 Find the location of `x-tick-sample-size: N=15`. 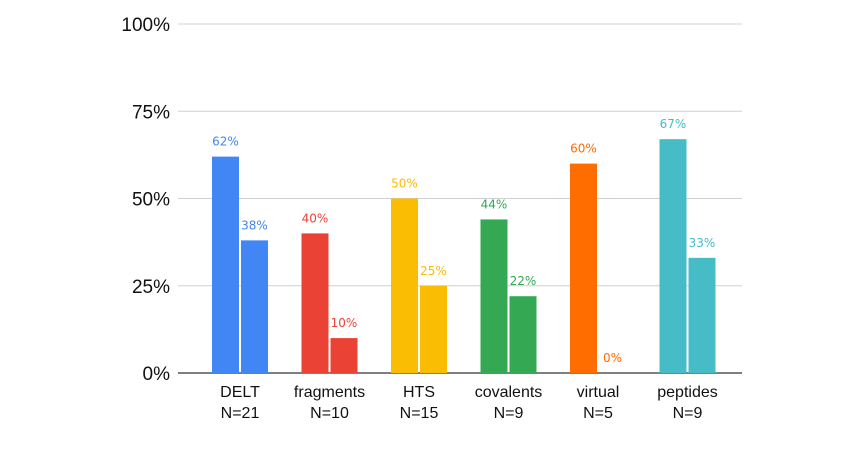

x-tick-sample-size: N=15 is located at coordinates (419, 413).